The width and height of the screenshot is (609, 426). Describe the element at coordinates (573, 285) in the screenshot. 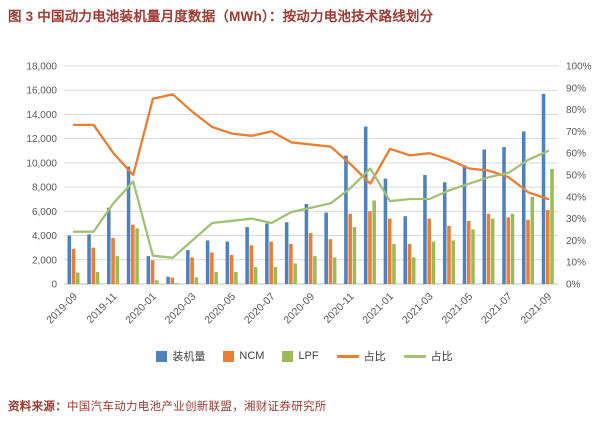

I see `svg-text: 0%` at that location.